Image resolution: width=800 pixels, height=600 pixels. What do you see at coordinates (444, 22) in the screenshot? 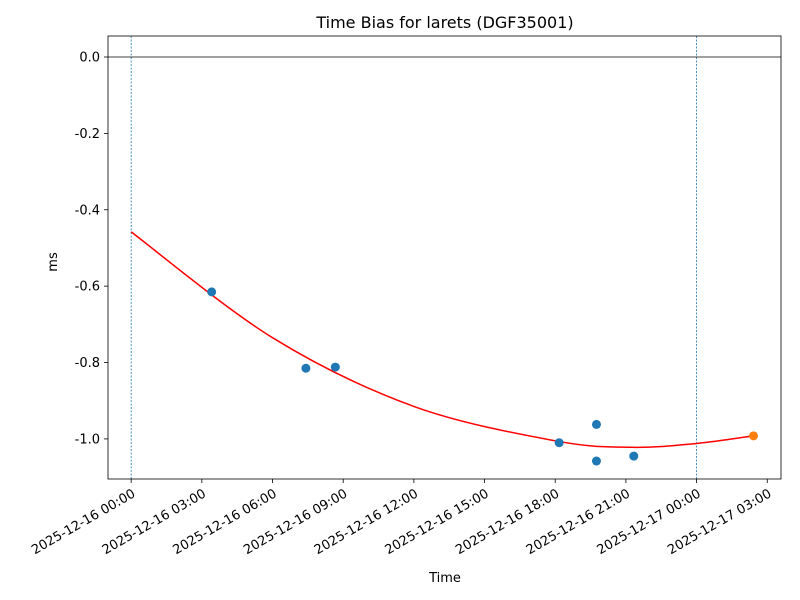
I see `chart-title: Time Bias for larets (DGF35001)` at bounding box center [444, 22].